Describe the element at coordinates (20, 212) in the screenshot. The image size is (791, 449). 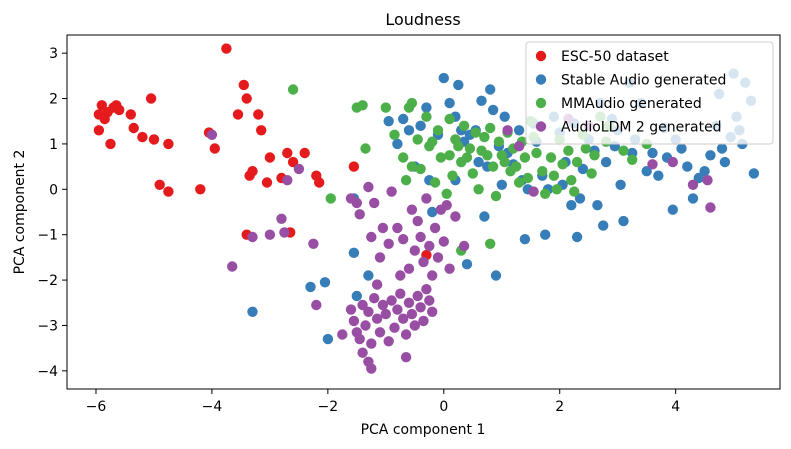
I see `y-axis-label: PCA component 2` at that location.